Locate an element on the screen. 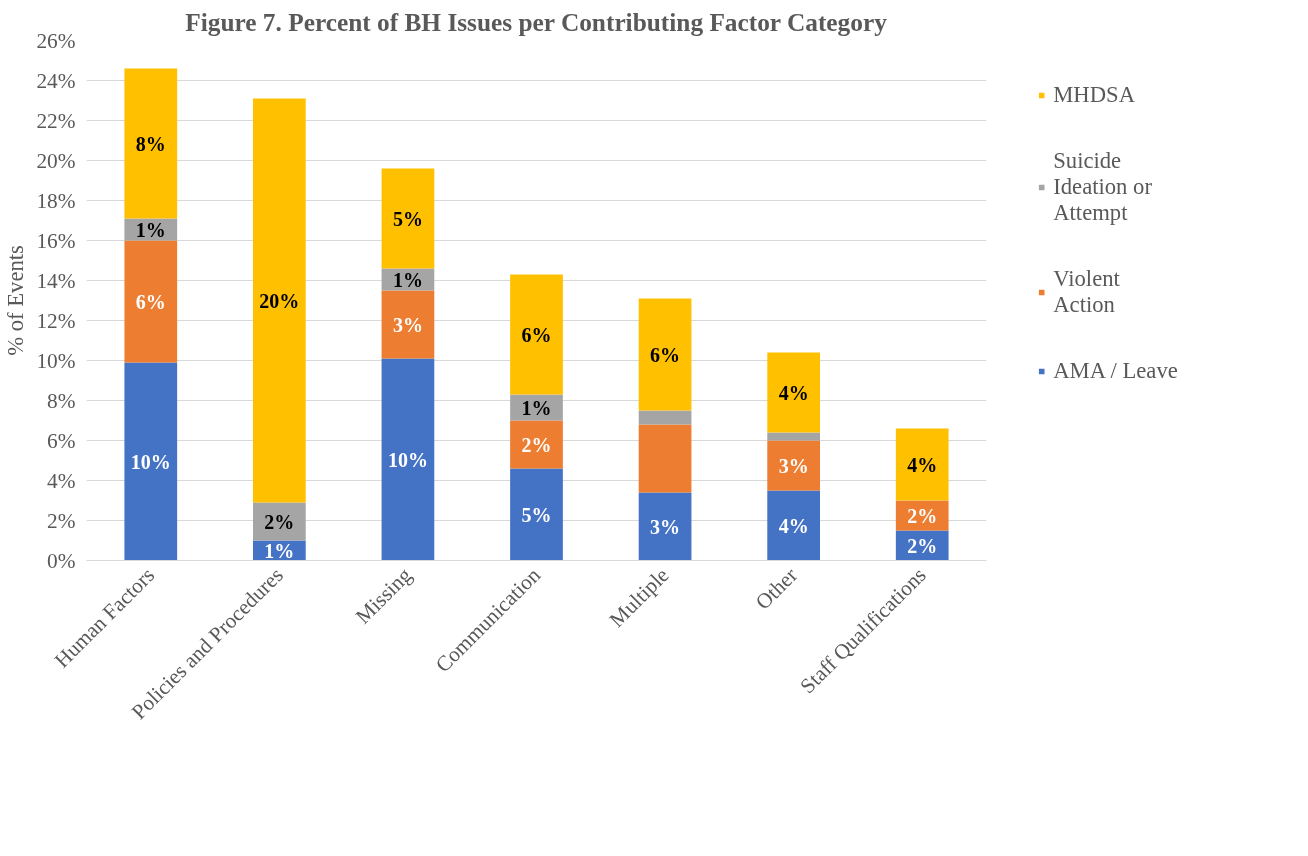 This screenshot has height=856, width=1308. y-tick-label: 0% is located at coordinates (61, 560).